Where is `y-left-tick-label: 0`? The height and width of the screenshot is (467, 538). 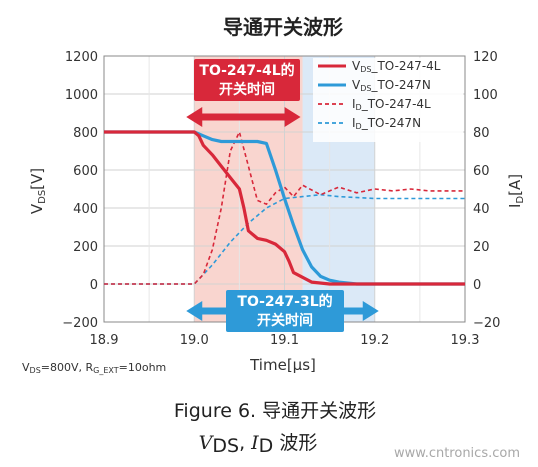
y-left-tick-label: 0 is located at coordinates (94, 285).